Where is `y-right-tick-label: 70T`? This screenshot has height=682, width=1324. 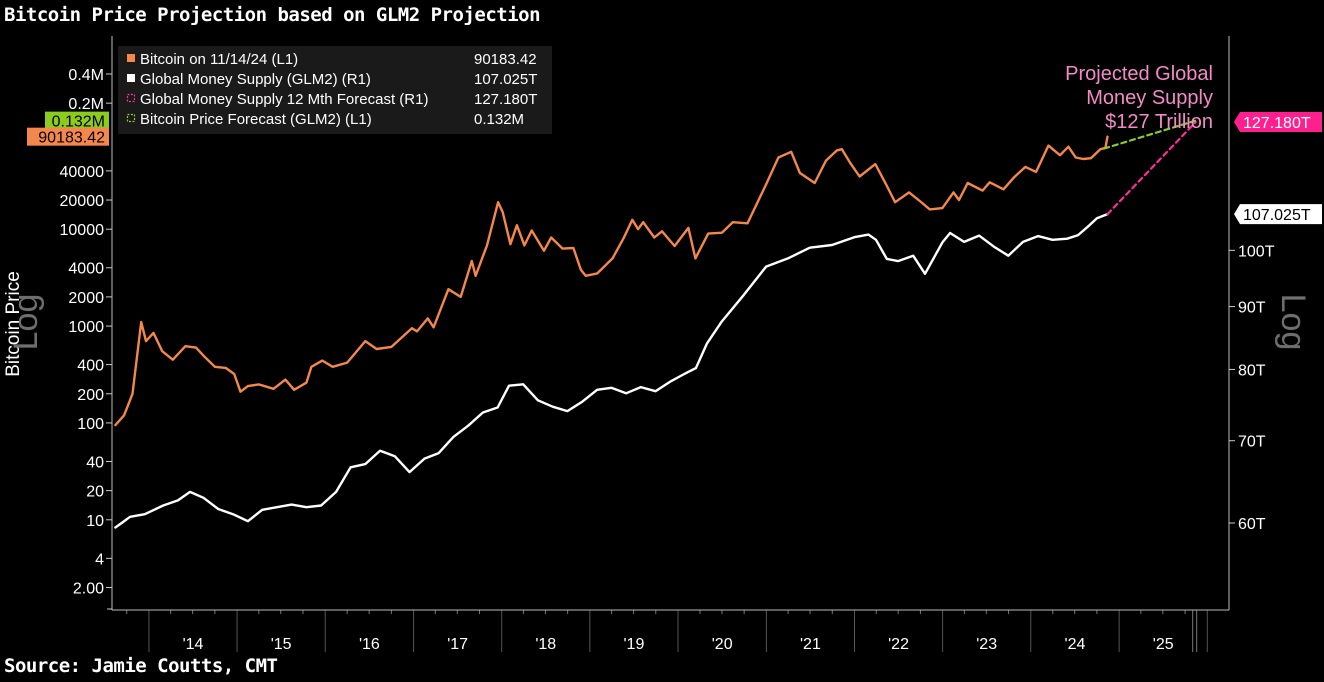 y-right-tick-label: 70T is located at coordinates (1252, 442).